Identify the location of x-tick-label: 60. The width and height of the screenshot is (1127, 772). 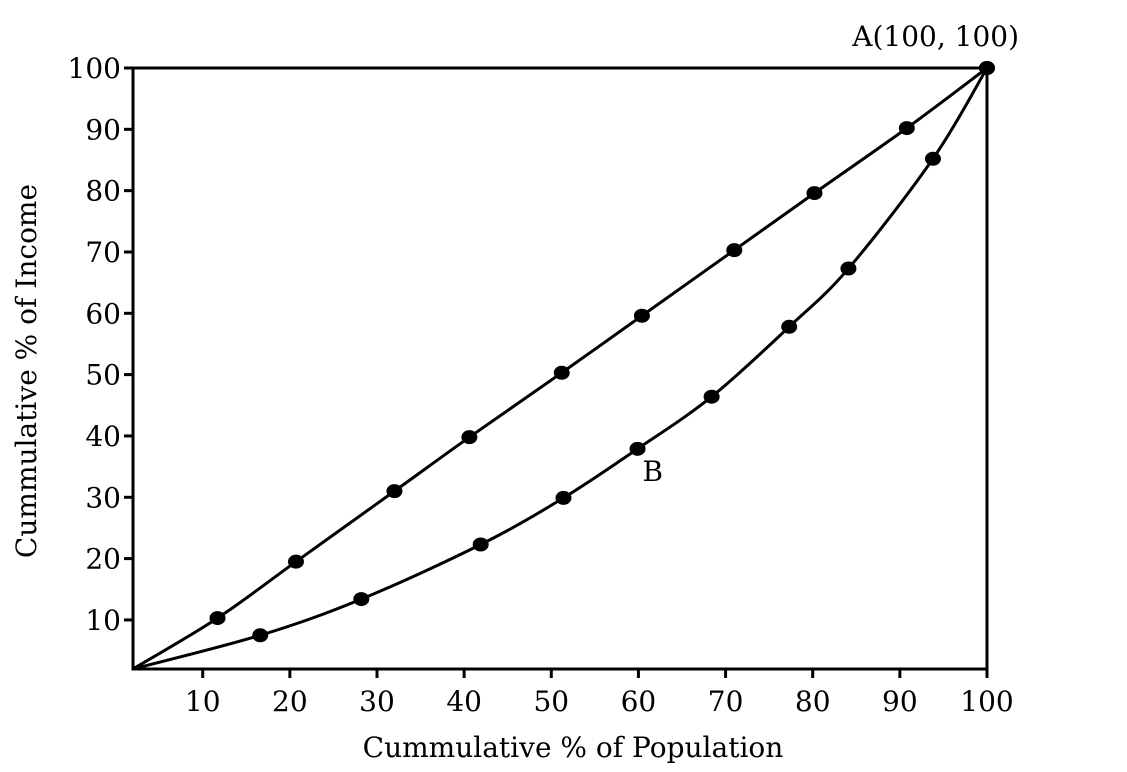
(639, 701).